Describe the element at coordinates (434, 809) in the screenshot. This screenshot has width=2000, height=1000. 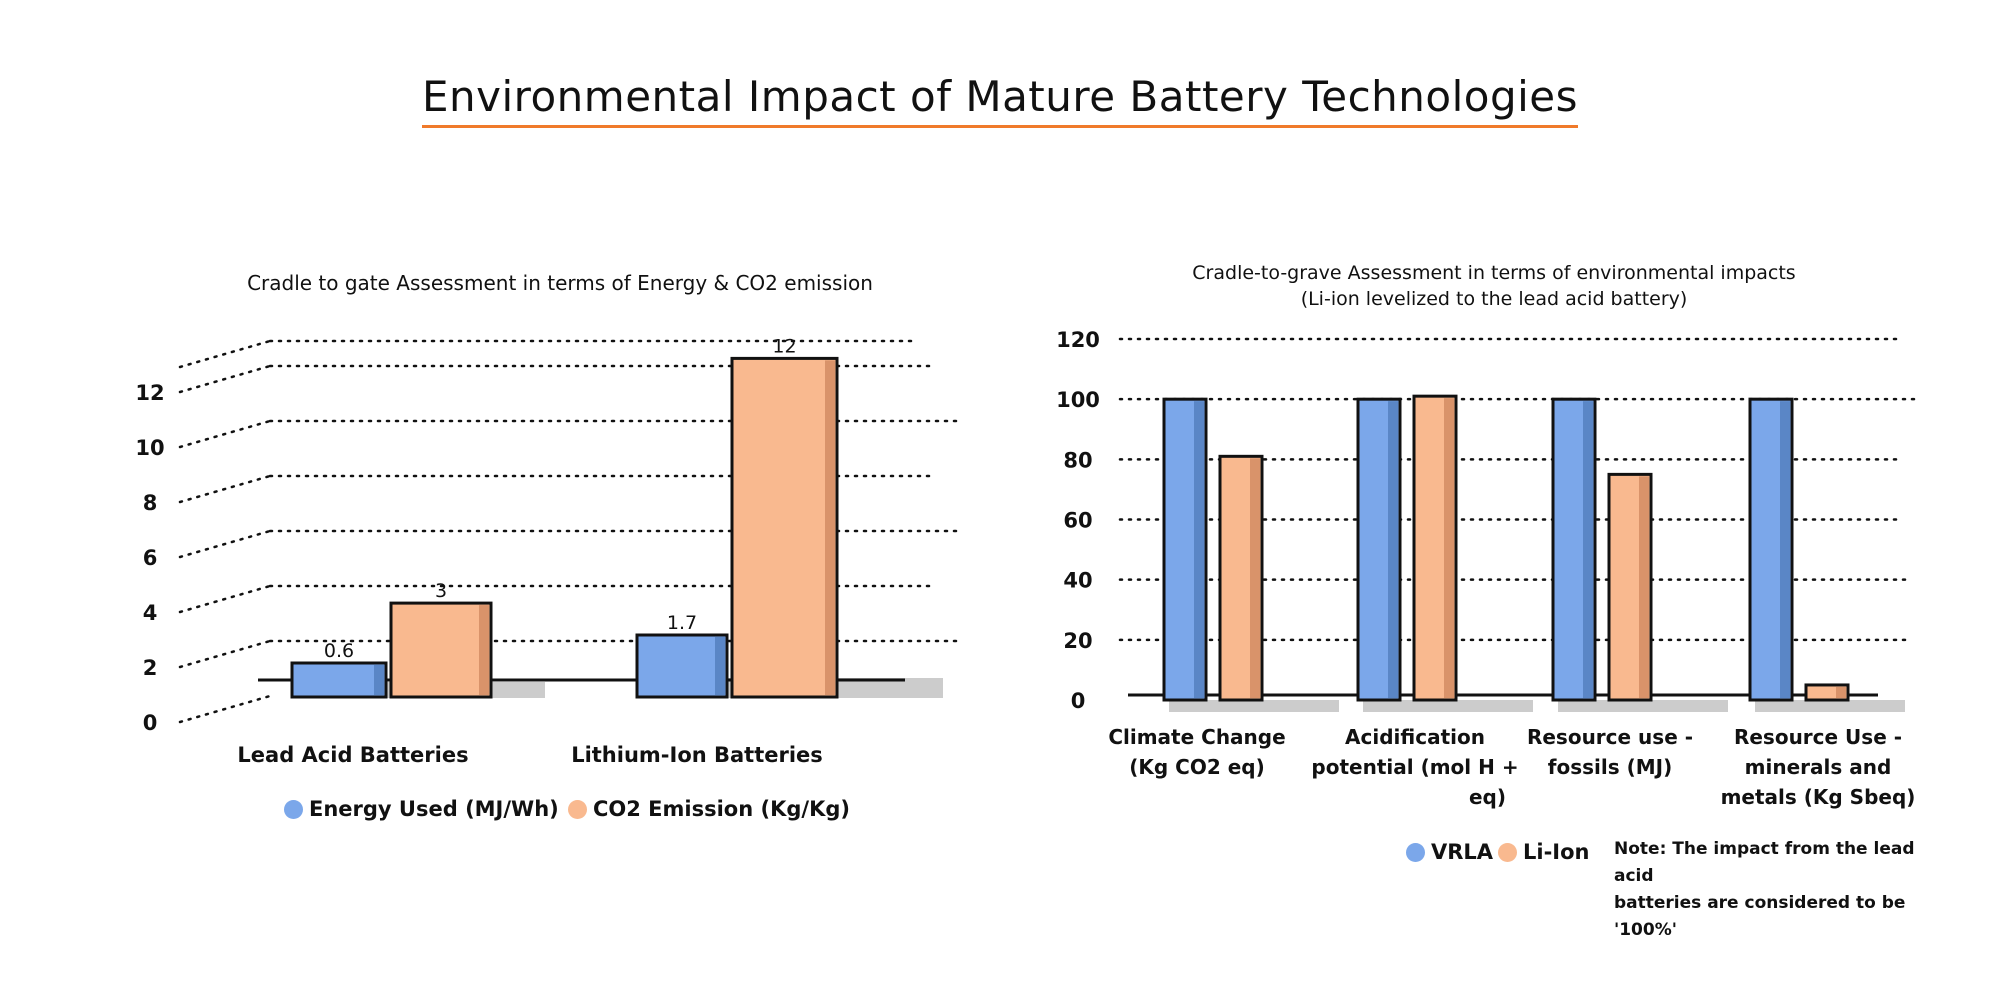
I see `legend-label-energy: Energy Used (MJ/Wh)` at that location.